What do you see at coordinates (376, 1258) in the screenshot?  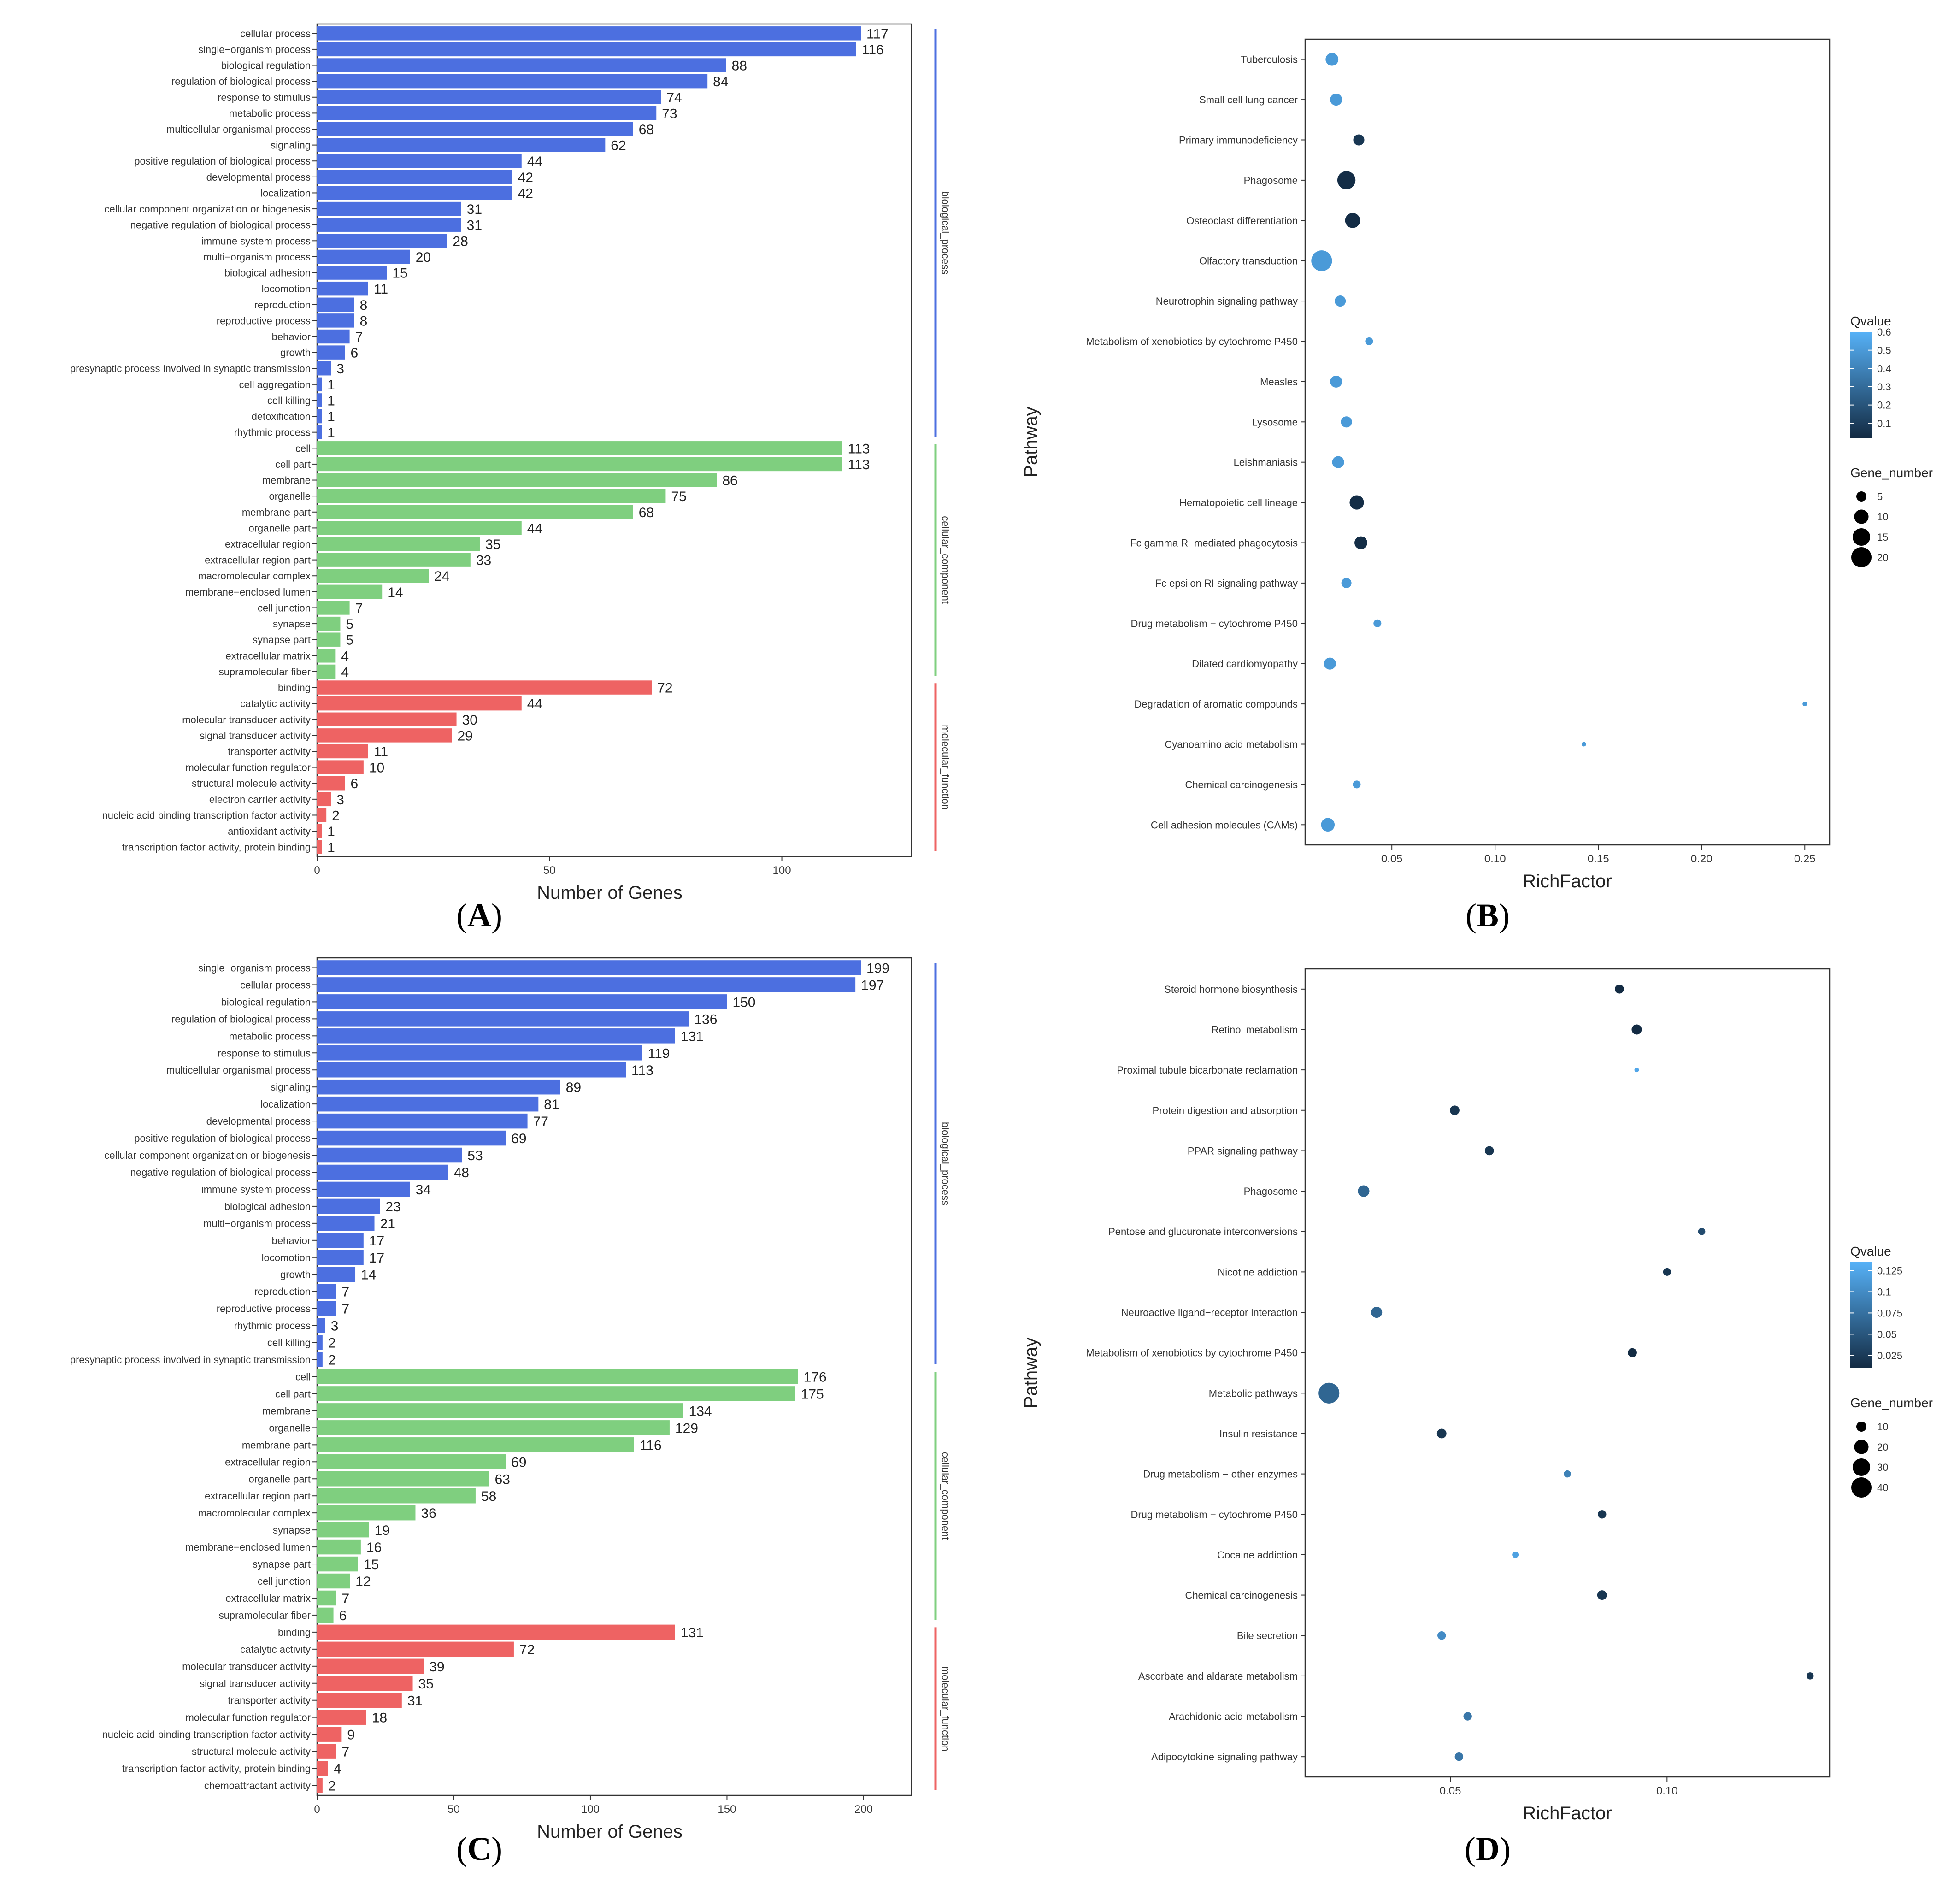 I see `data-label: 17` at bounding box center [376, 1258].